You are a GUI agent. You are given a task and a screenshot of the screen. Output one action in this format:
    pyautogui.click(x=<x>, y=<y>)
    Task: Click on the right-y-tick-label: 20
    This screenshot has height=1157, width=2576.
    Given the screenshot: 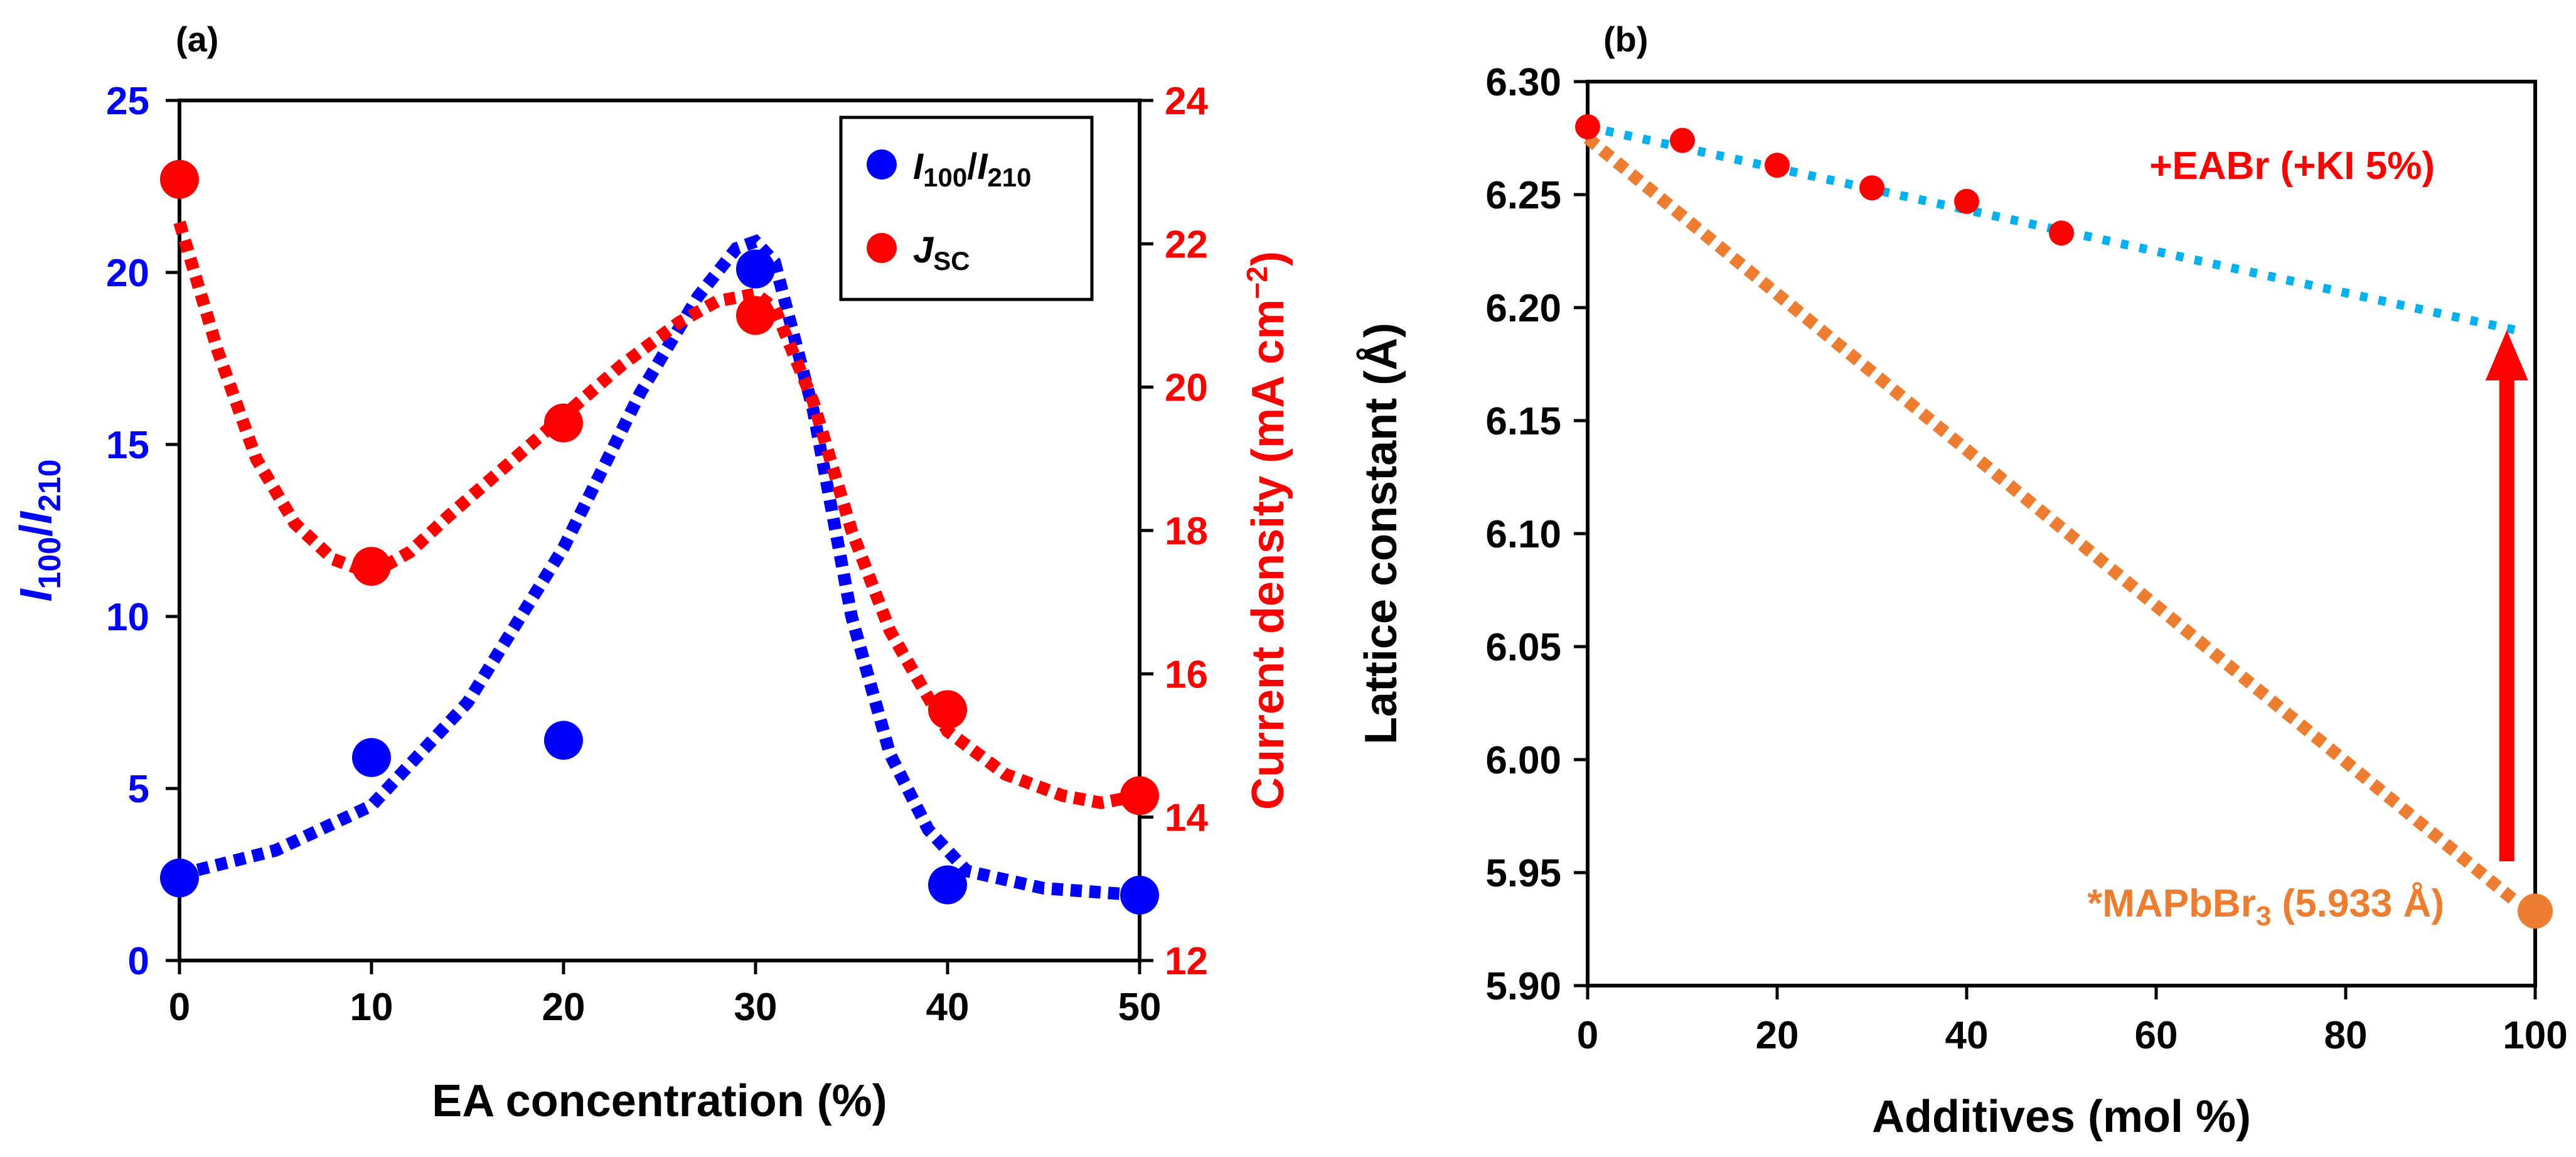 What is the action you would take?
    pyautogui.click(x=1186, y=388)
    